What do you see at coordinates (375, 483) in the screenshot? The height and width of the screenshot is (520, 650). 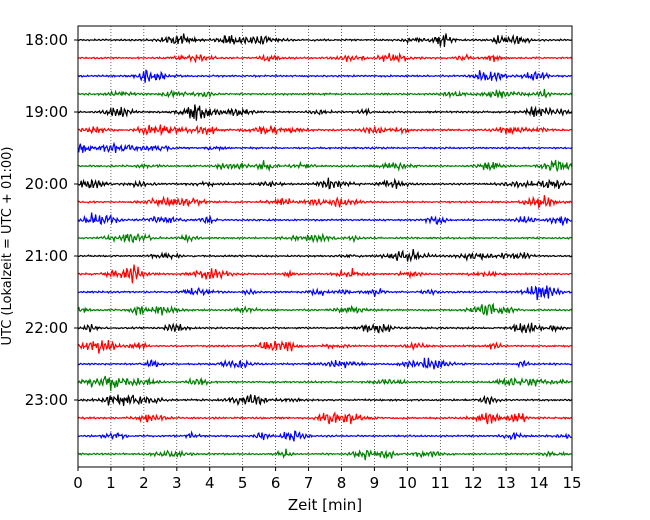 I see `x-tick-label: 9` at bounding box center [375, 483].